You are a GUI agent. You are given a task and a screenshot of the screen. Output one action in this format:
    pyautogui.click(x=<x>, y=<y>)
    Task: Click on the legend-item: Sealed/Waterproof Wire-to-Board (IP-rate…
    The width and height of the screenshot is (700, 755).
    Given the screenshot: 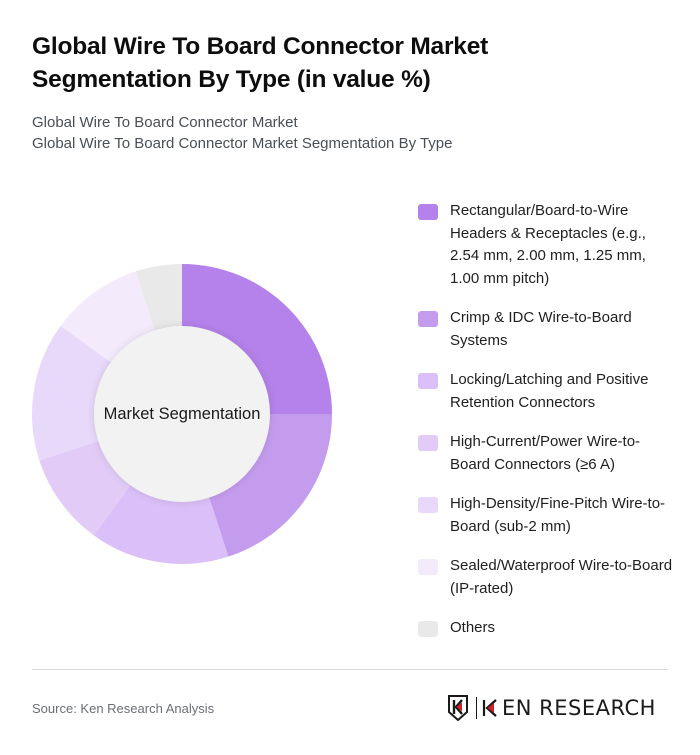 What is the action you would take?
    pyautogui.click(x=548, y=577)
    